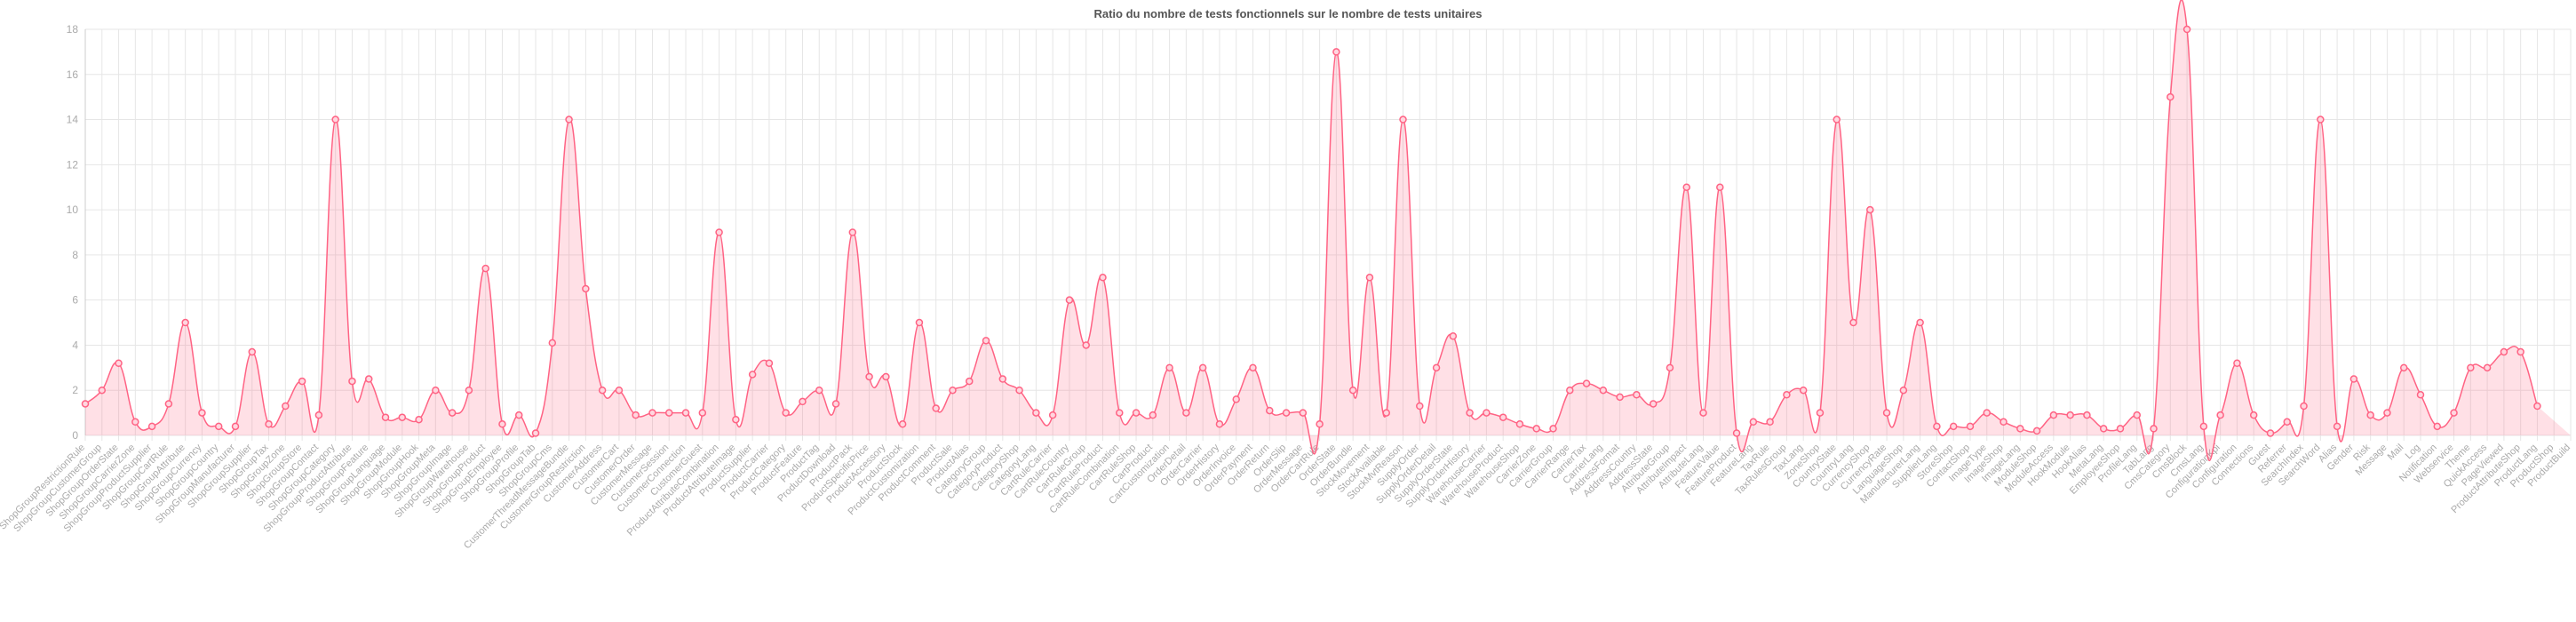 Image resolution: width=2576 pixels, height=622 pixels. I want to click on y-tick-label: 4, so click(75, 345).